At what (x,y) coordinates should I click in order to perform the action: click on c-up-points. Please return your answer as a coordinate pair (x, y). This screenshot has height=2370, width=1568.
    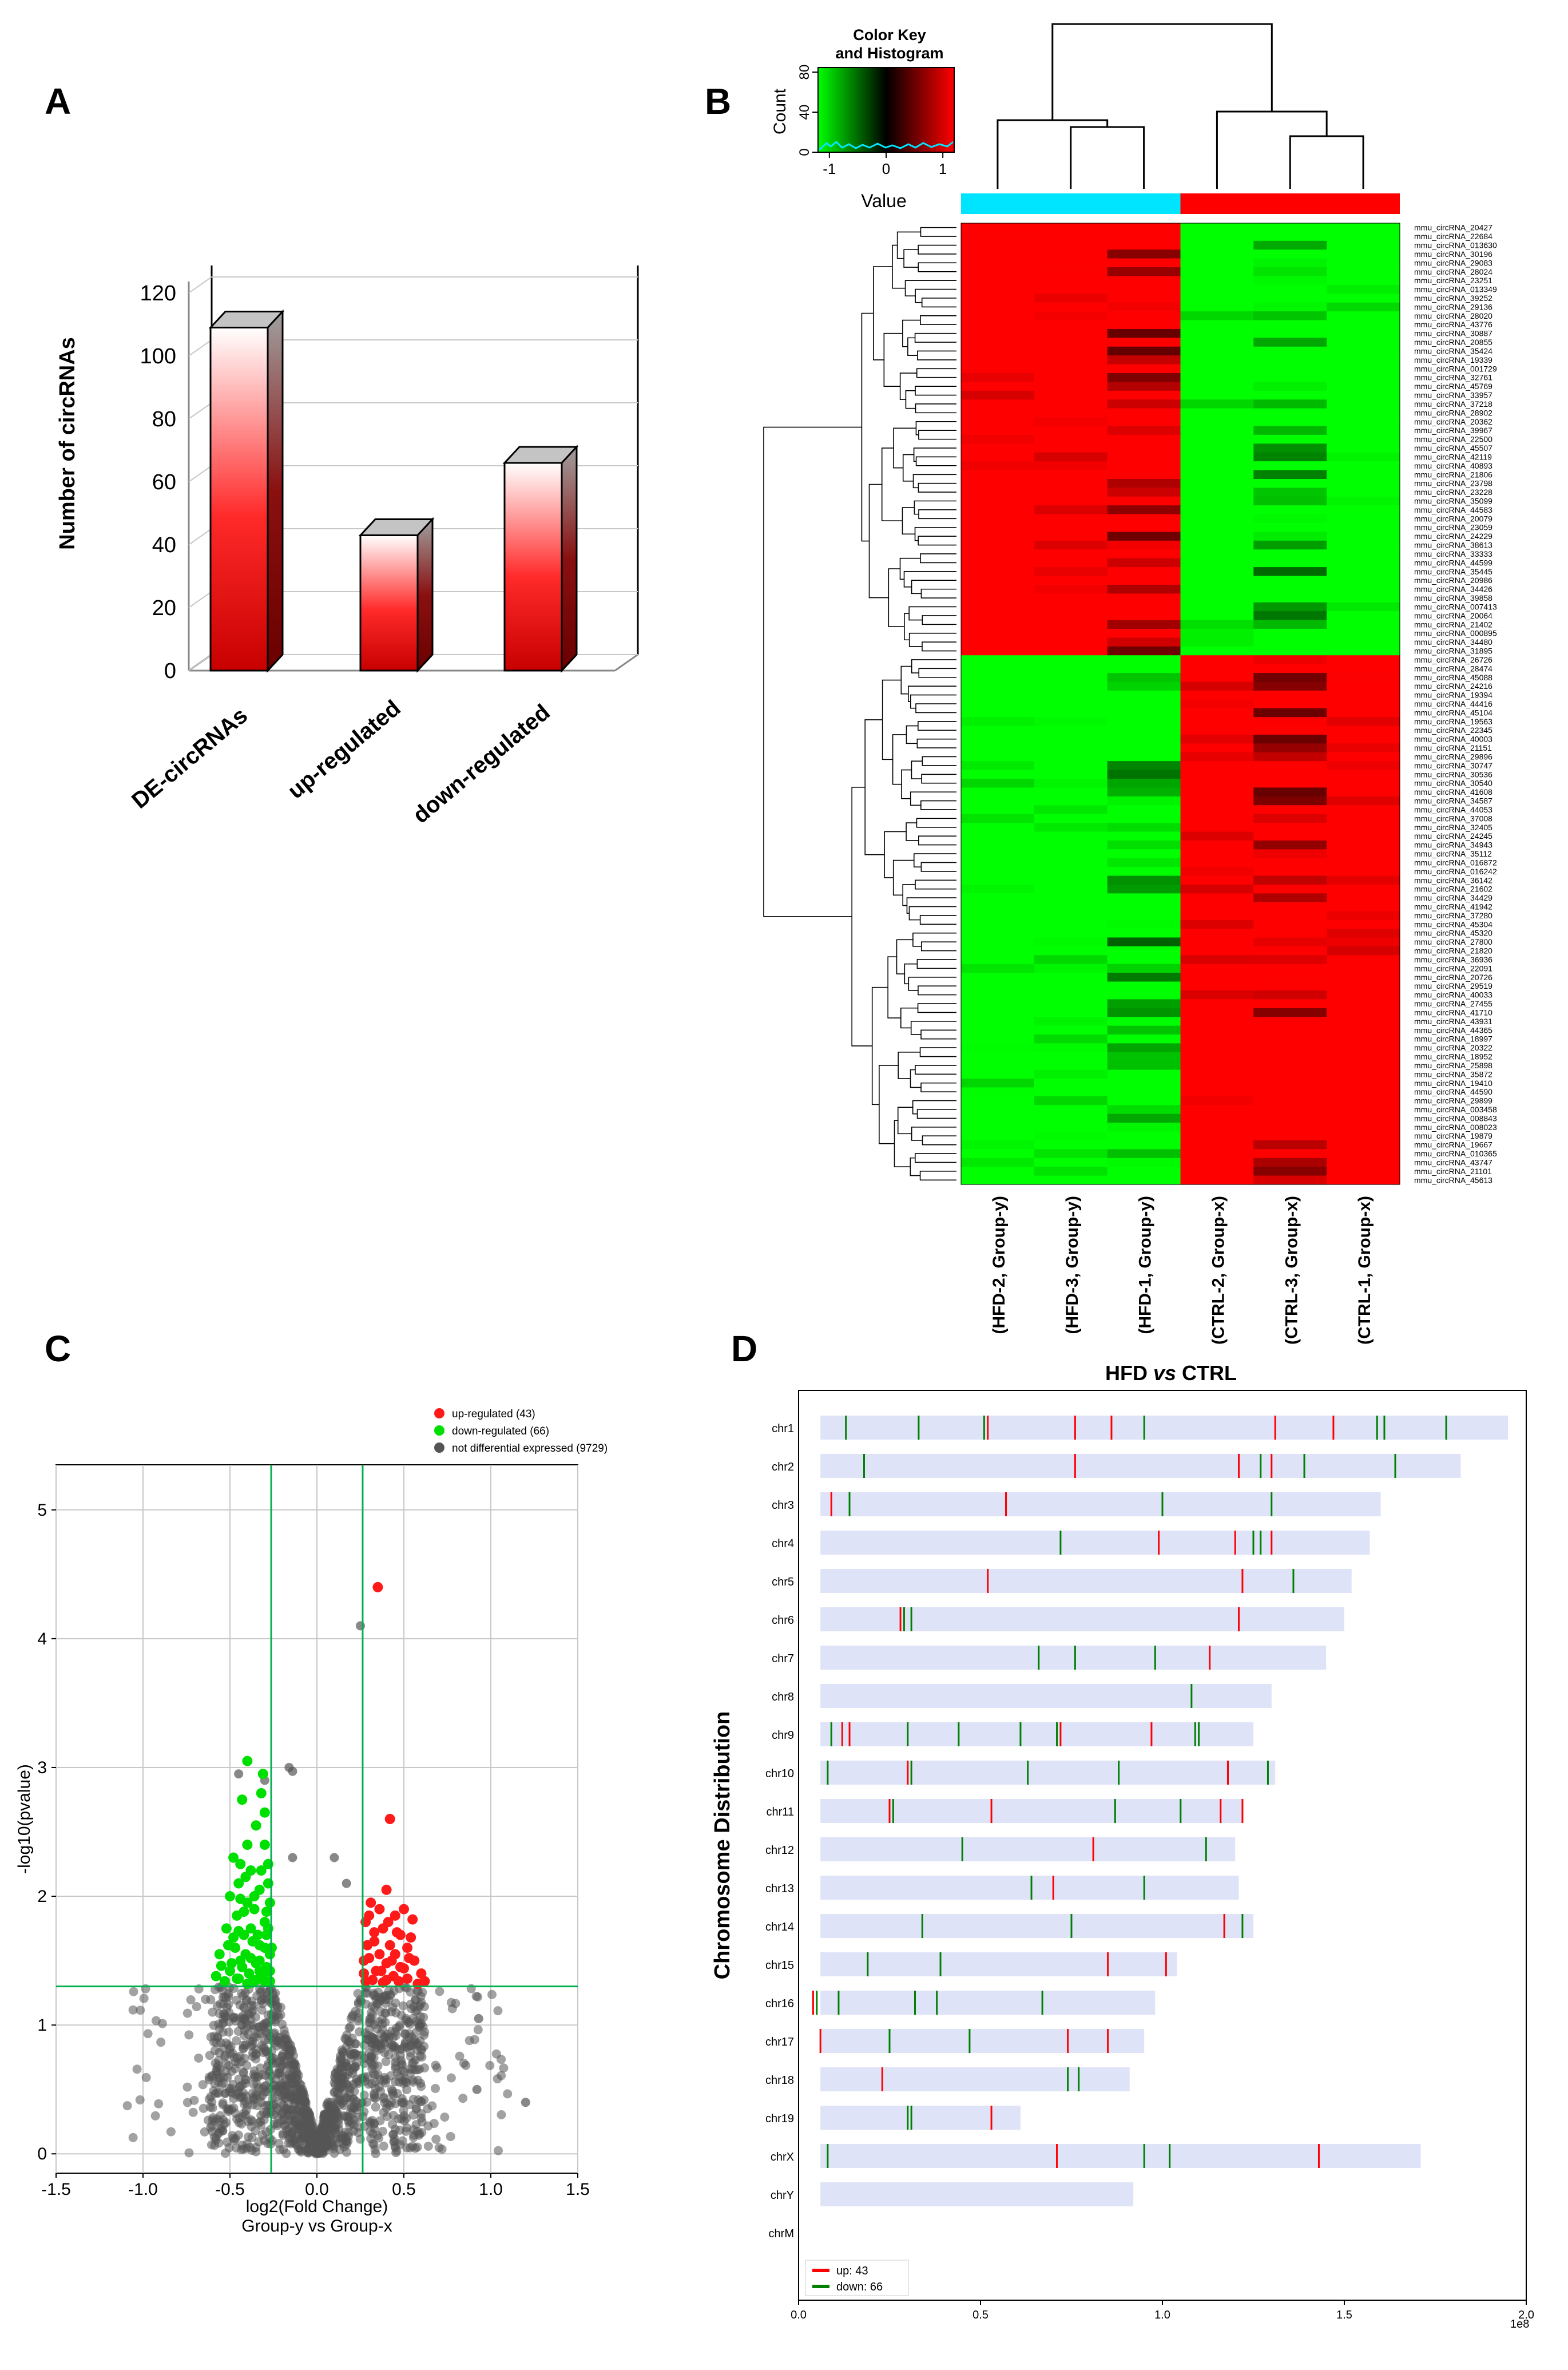
    Looking at the image, I should click on (394, 1786).